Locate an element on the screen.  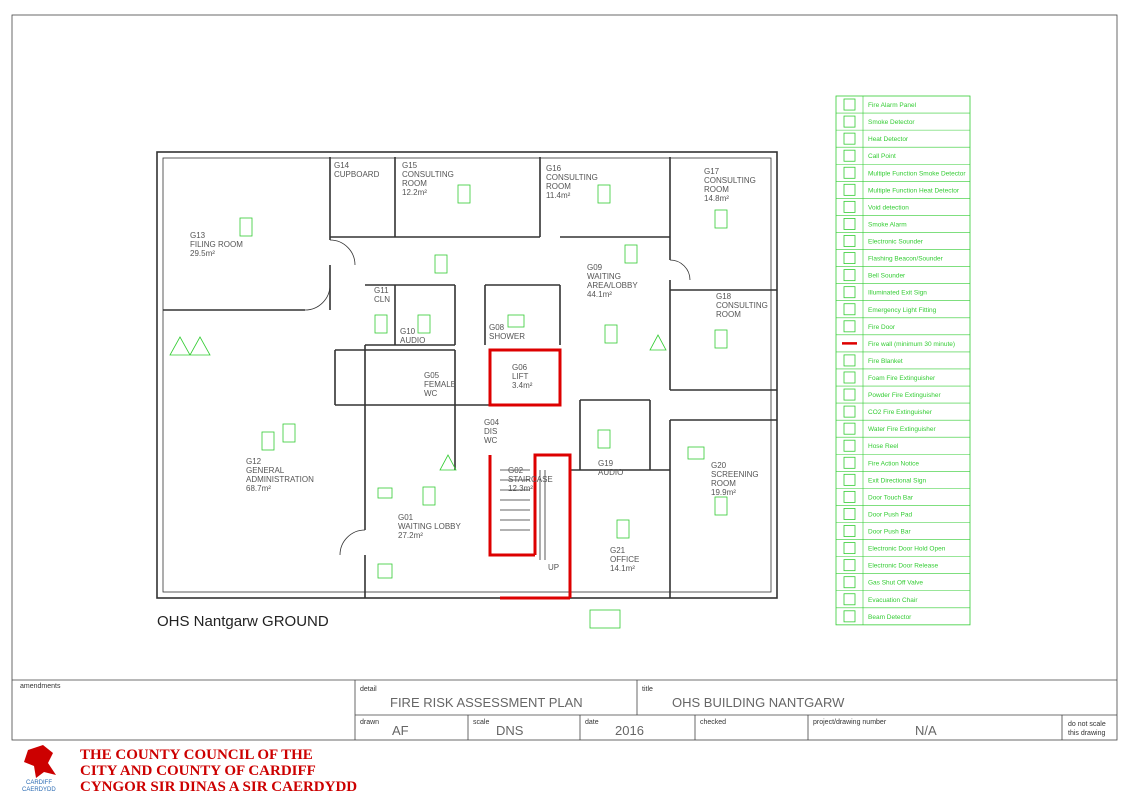
note: do not scale is located at coordinates (1087, 724).